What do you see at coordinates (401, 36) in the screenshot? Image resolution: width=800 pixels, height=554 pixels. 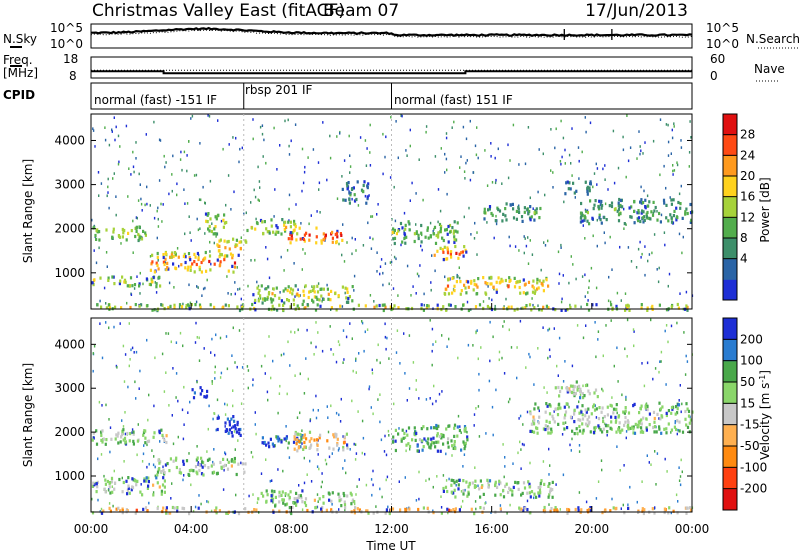 I see `nsky-panel: N.Sky 10^5 10^0 10^5 10^0 N.Search` at bounding box center [401, 36].